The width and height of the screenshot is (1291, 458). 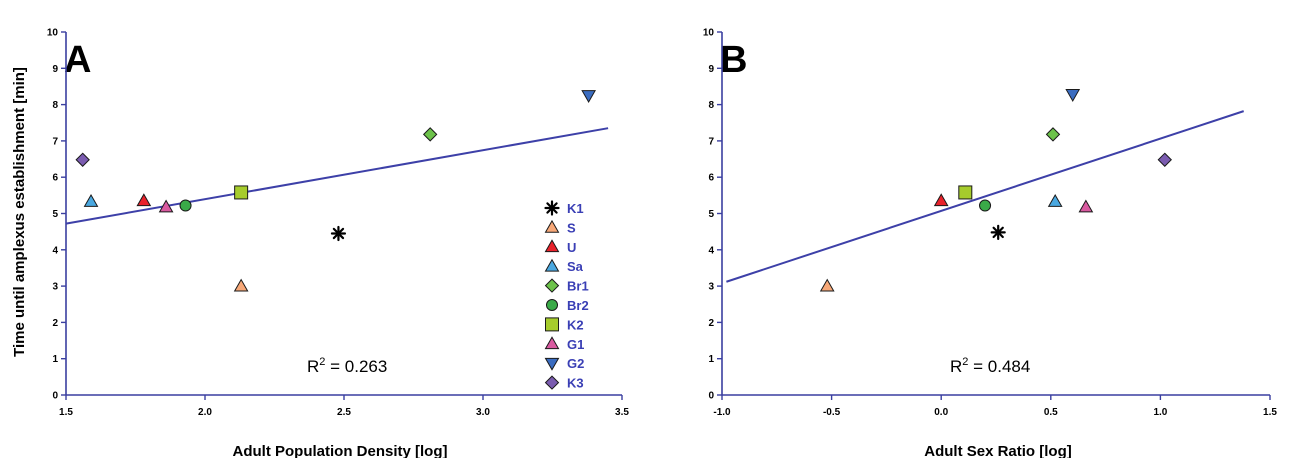 What do you see at coordinates (733, 60) in the screenshot?
I see `panel-b-label: B` at bounding box center [733, 60].